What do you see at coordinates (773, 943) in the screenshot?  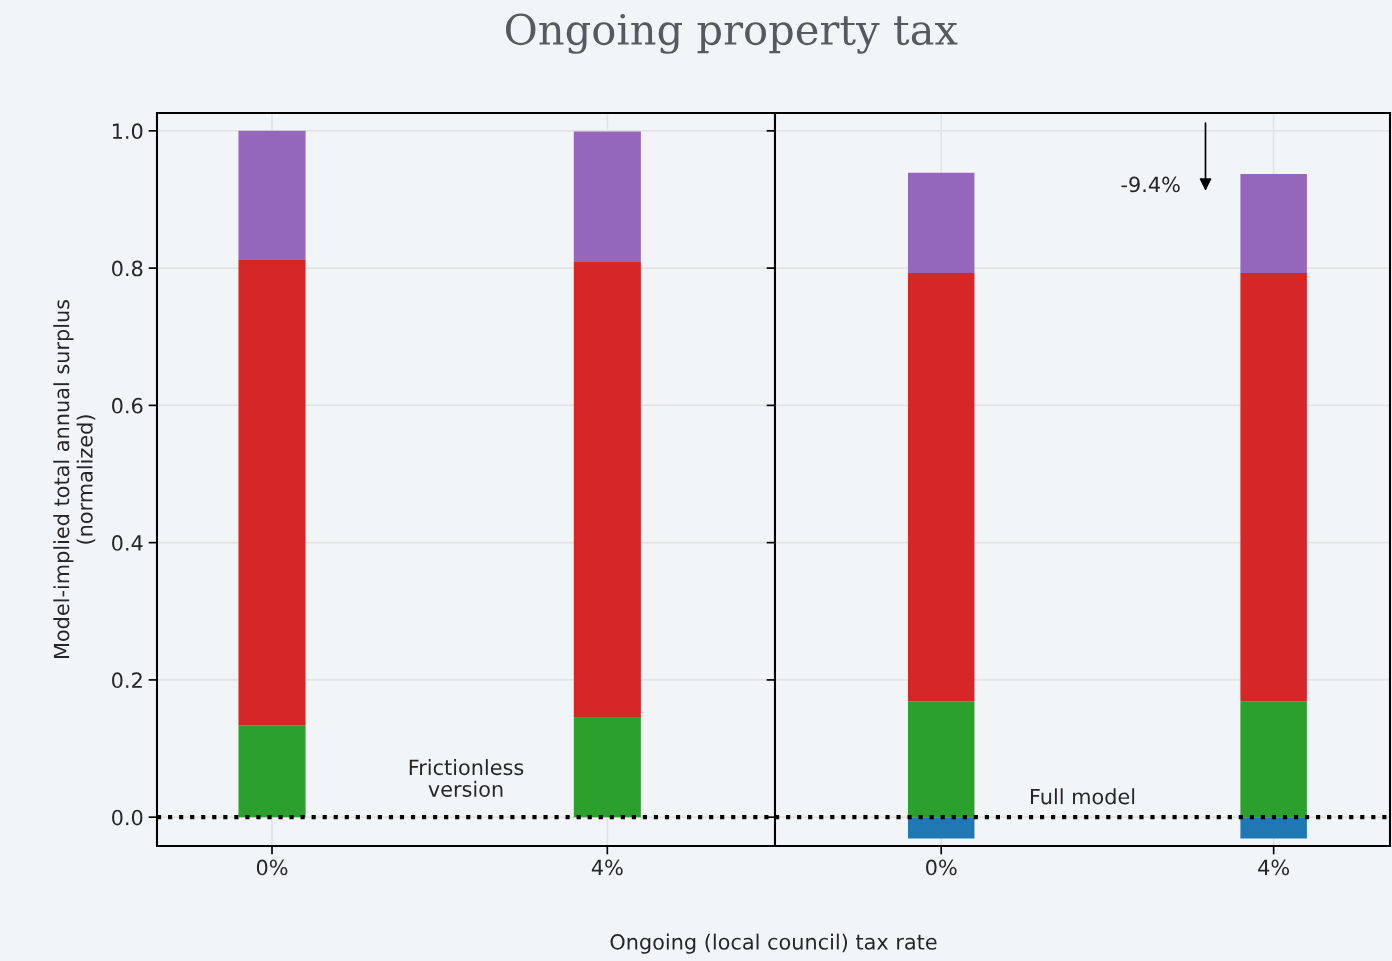 I see `x-axis-title: Ongoing (local council) tax rate` at bounding box center [773, 943].